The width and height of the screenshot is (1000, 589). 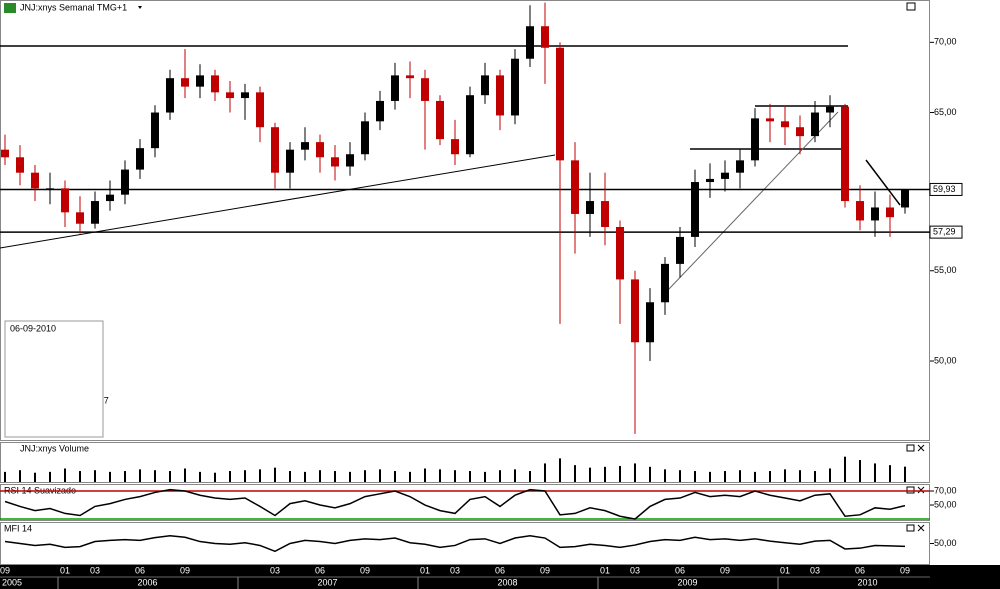 What do you see at coordinates (867, 582) in the screenshot?
I see `year-label: 2010` at bounding box center [867, 582].